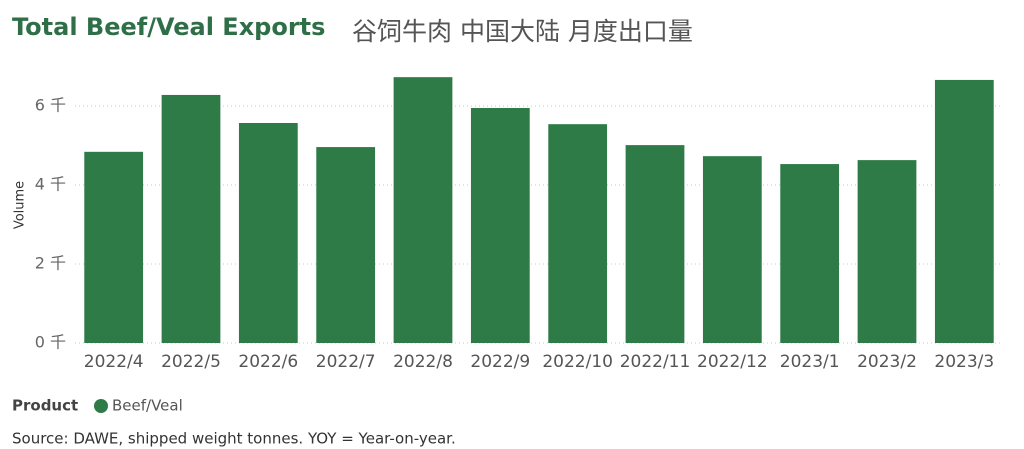 The width and height of the screenshot is (1024, 449). Describe the element at coordinates (268, 362) in the screenshot. I see `x-tick-label: 2022/6` at that location.